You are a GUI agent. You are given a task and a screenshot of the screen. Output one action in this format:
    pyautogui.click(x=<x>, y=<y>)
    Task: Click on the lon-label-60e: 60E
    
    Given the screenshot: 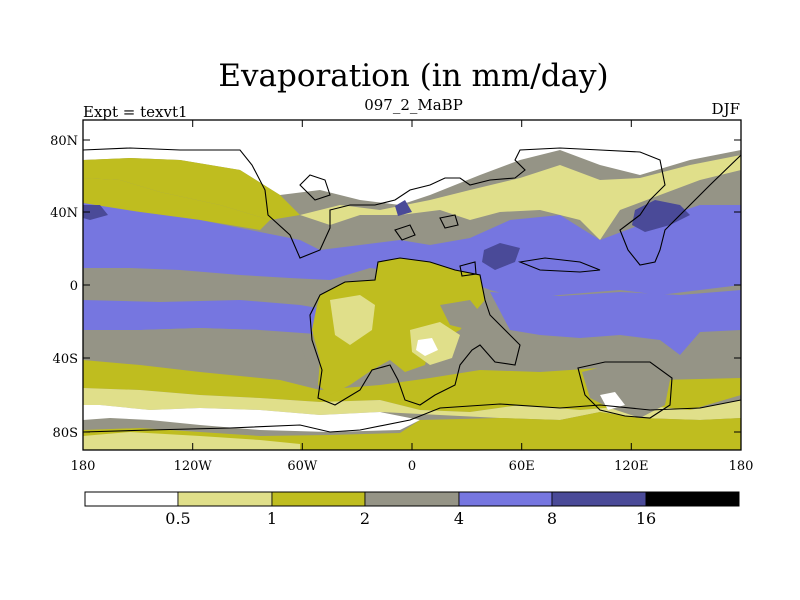 What is the action you would take?
    pyautogui.click(x=522, y=466)
    